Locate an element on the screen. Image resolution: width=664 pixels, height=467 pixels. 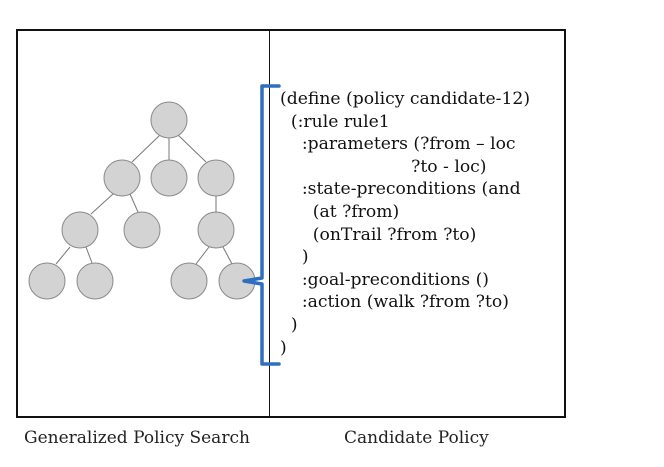
tree-nodes is located at coordinates (142, 200).